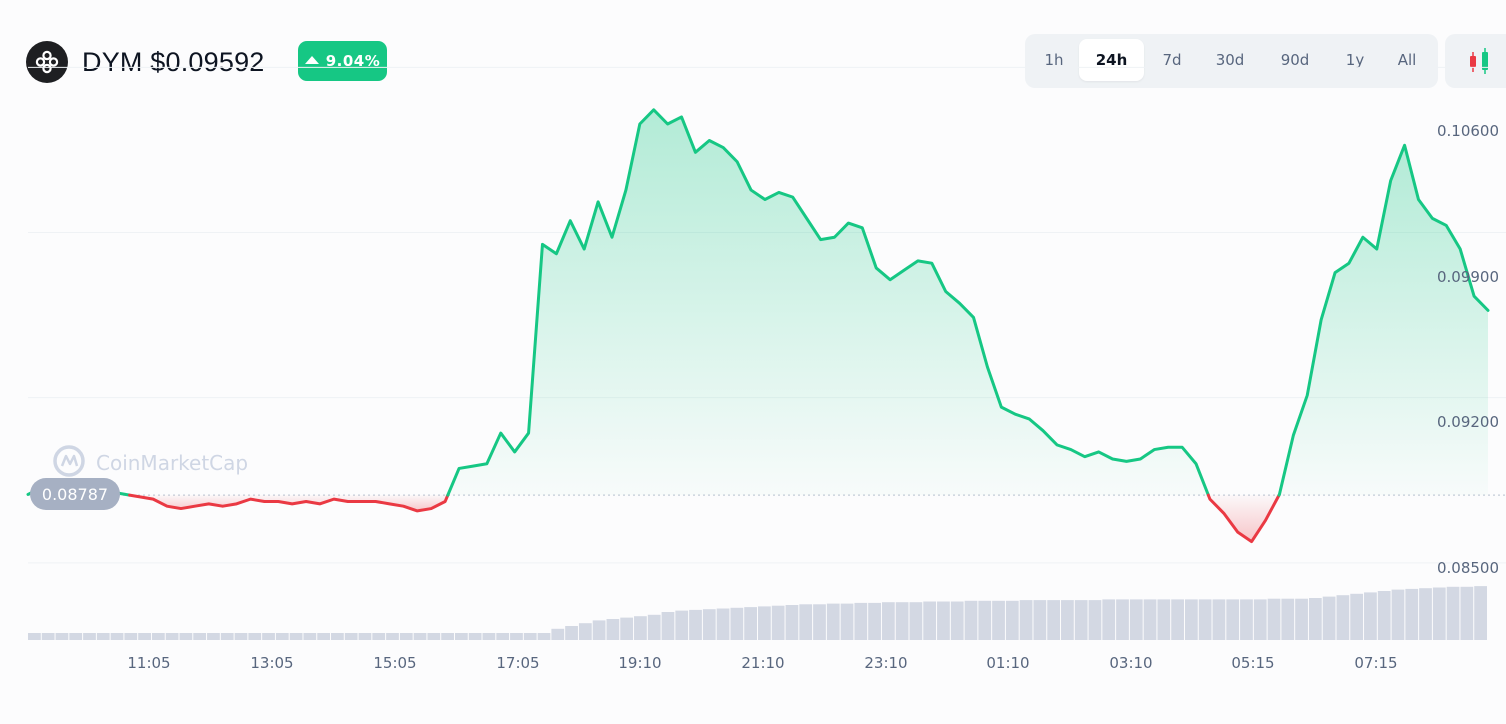 The height and width of the screenshot is (724, 1506). Describe the element at coordinates (1295, 60) in the screenshot. I see `range-90d-button: 90d` at that location.